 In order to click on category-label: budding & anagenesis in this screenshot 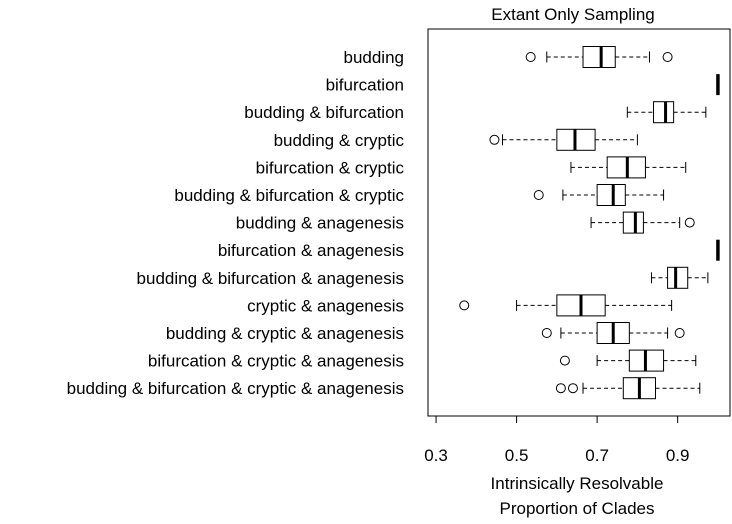, I will do `click(320, 223)`.